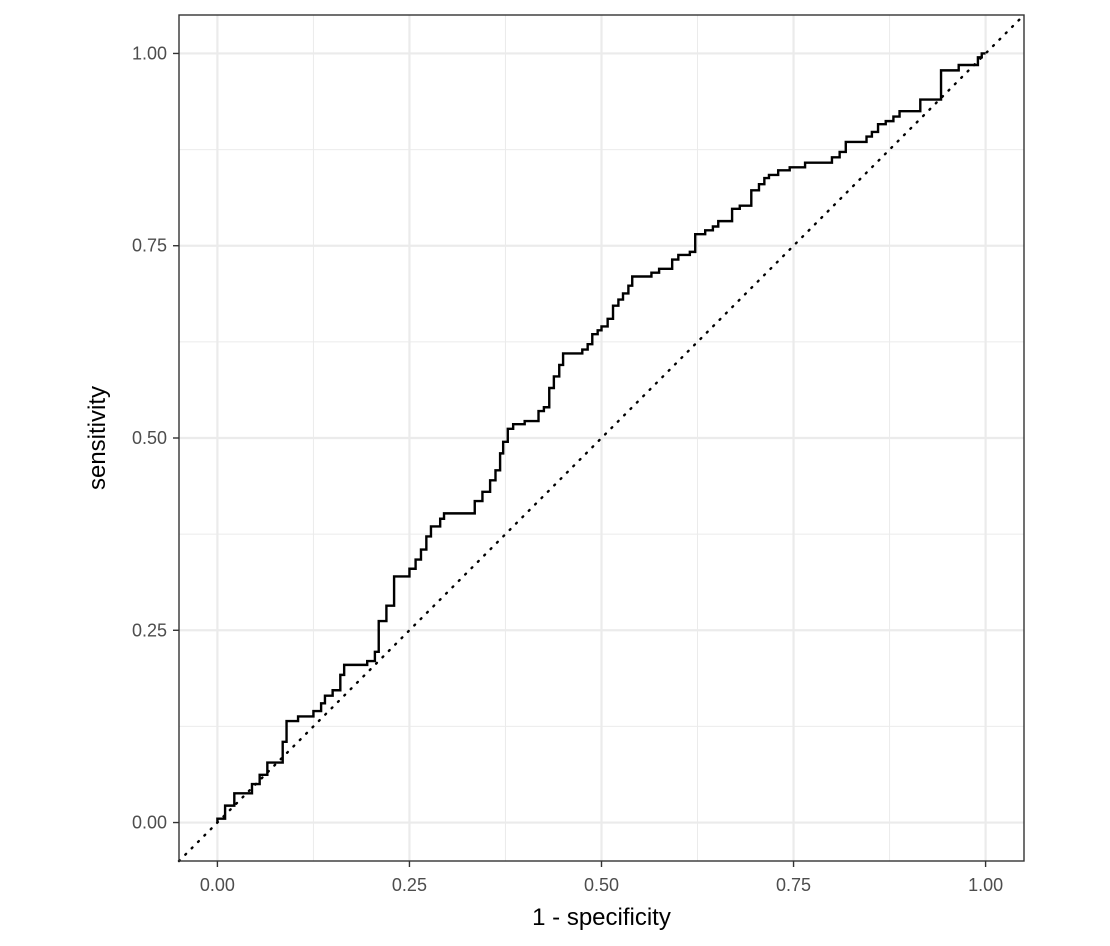 This screenshot has width=1110, height=946. I want to click on x-axis-ticks: 0.00 0.25 0.50 0.75 1.00, so click(601, 878).